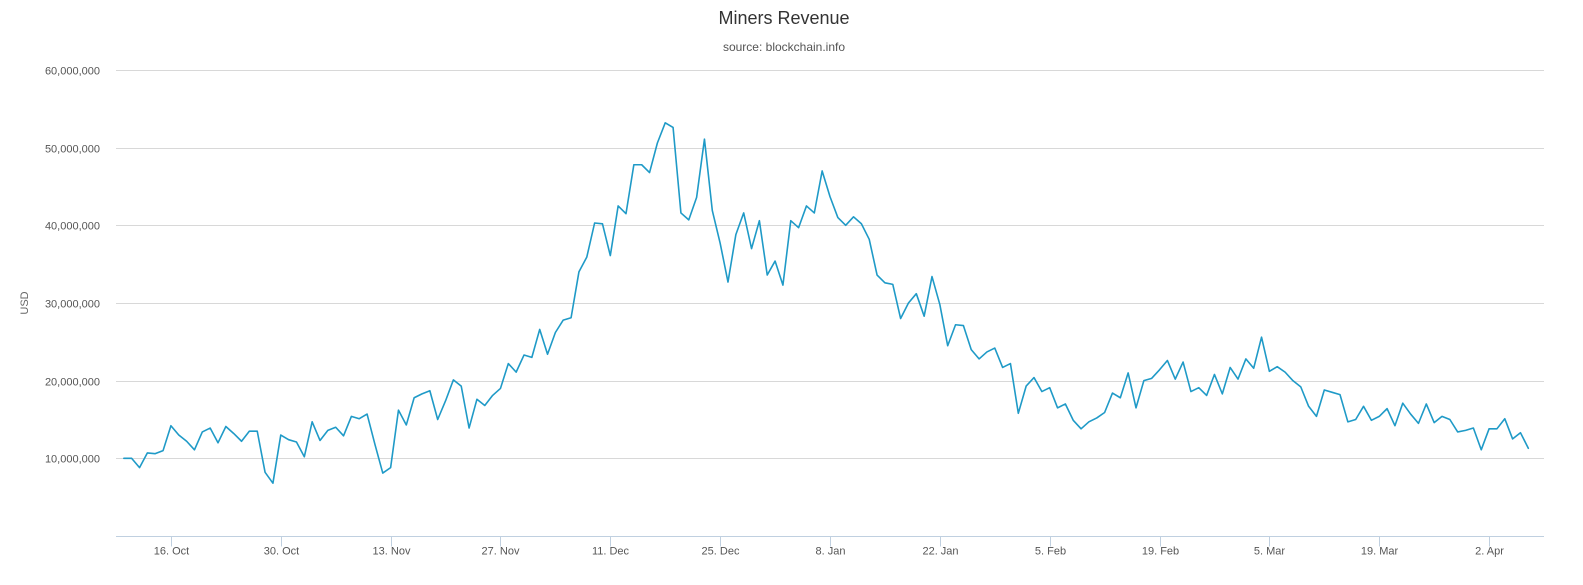 The width and height of the screenshot is (1583, 585). I want to click on x-tick-label: 25. Dec, so click(721, 552).